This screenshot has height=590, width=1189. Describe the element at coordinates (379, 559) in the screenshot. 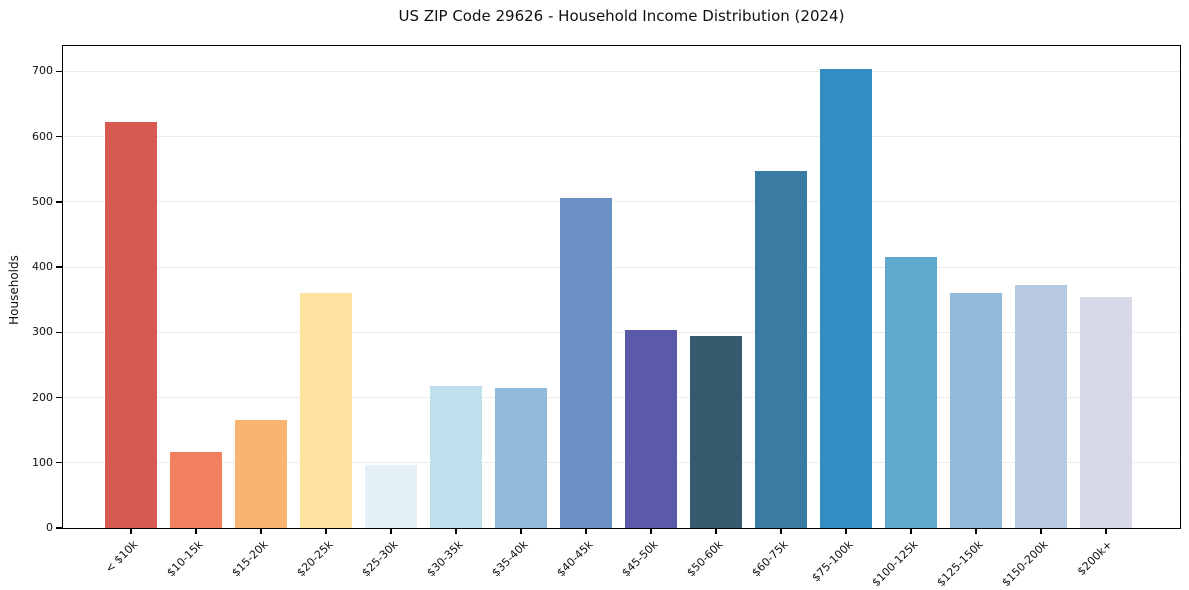

I see `x-tick-label-text: $25-30k` at that location.